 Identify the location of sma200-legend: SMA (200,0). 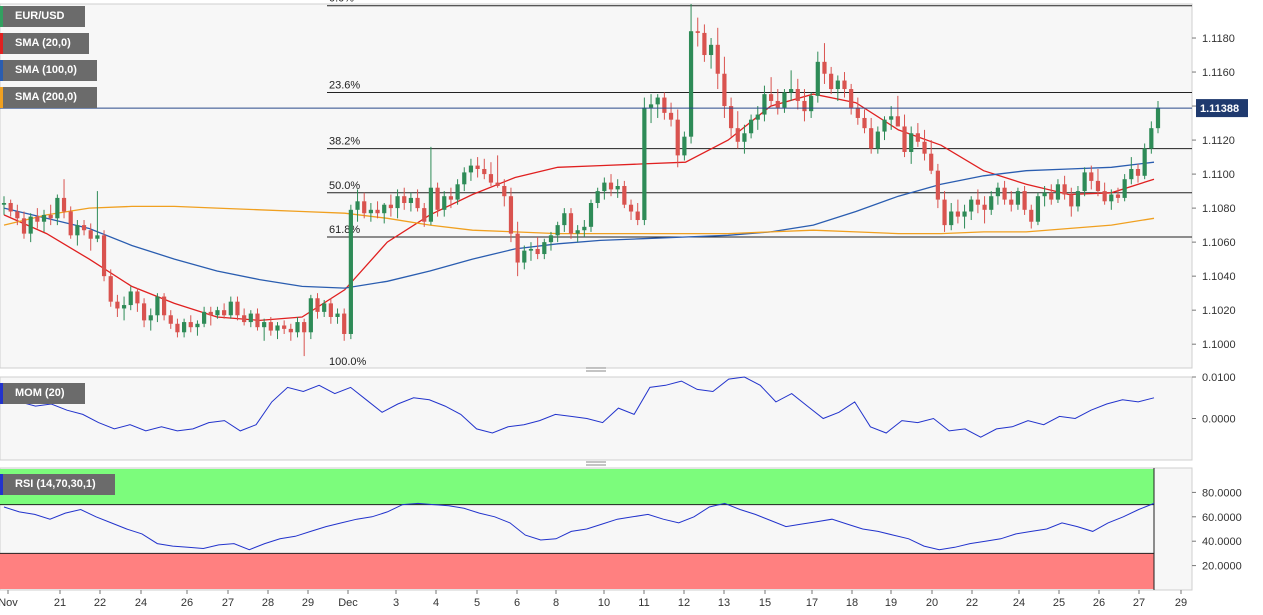
(48, 97).